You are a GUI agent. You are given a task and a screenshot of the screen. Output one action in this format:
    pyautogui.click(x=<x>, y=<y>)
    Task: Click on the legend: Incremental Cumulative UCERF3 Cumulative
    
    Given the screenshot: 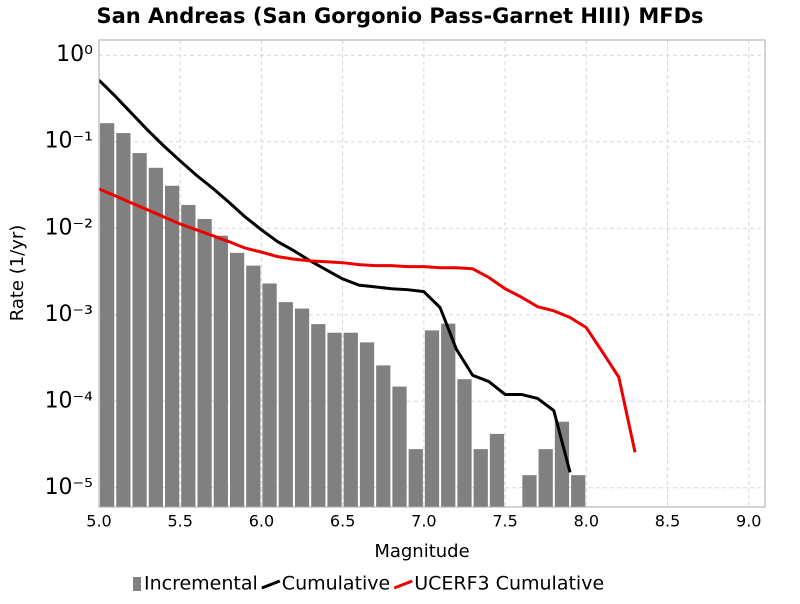 What is the action you would take?
    pyautogui.click(x=368, y=584)
    